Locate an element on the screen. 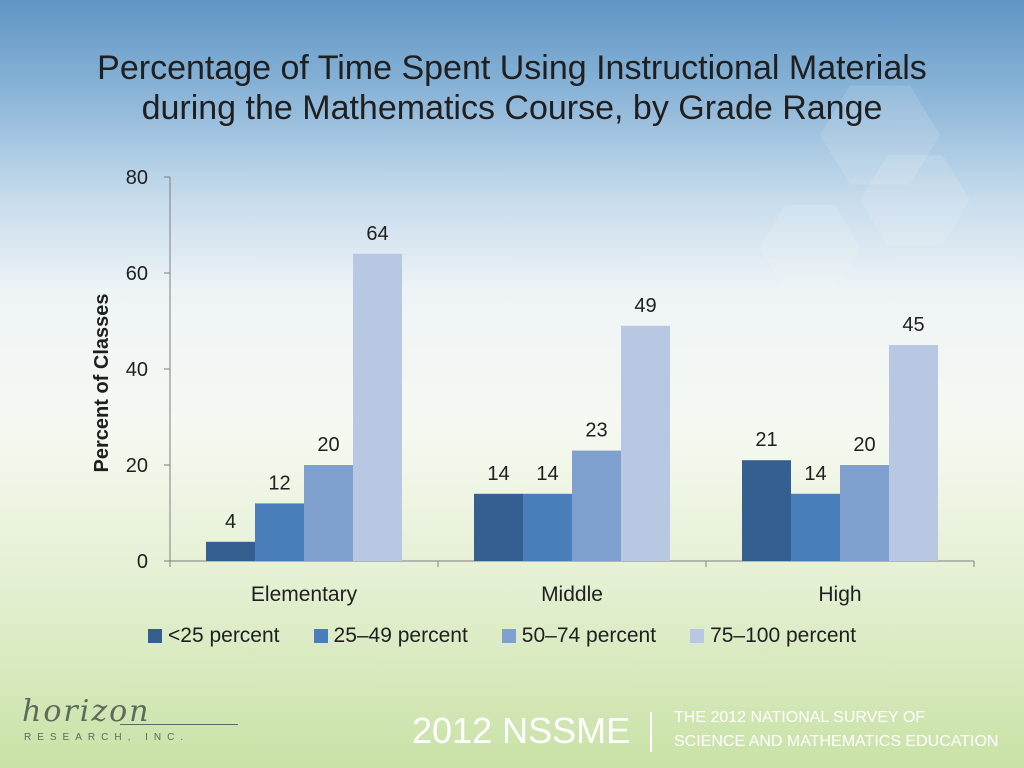 The height and width of the screenshot is (768, 1024). bar-data-label: 12 is located at coordinates (279, 483).